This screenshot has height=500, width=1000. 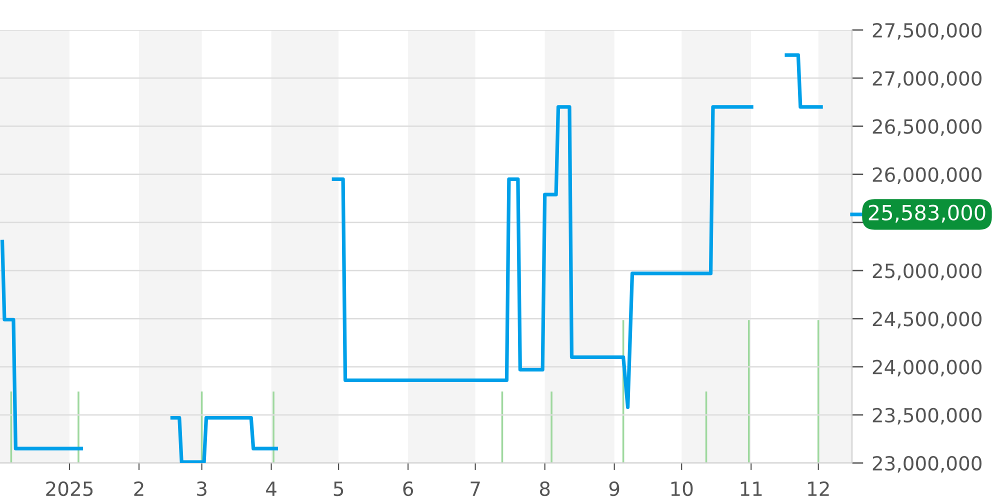 I want to click on x-tick-label: 11, so click(x=751, y=489).